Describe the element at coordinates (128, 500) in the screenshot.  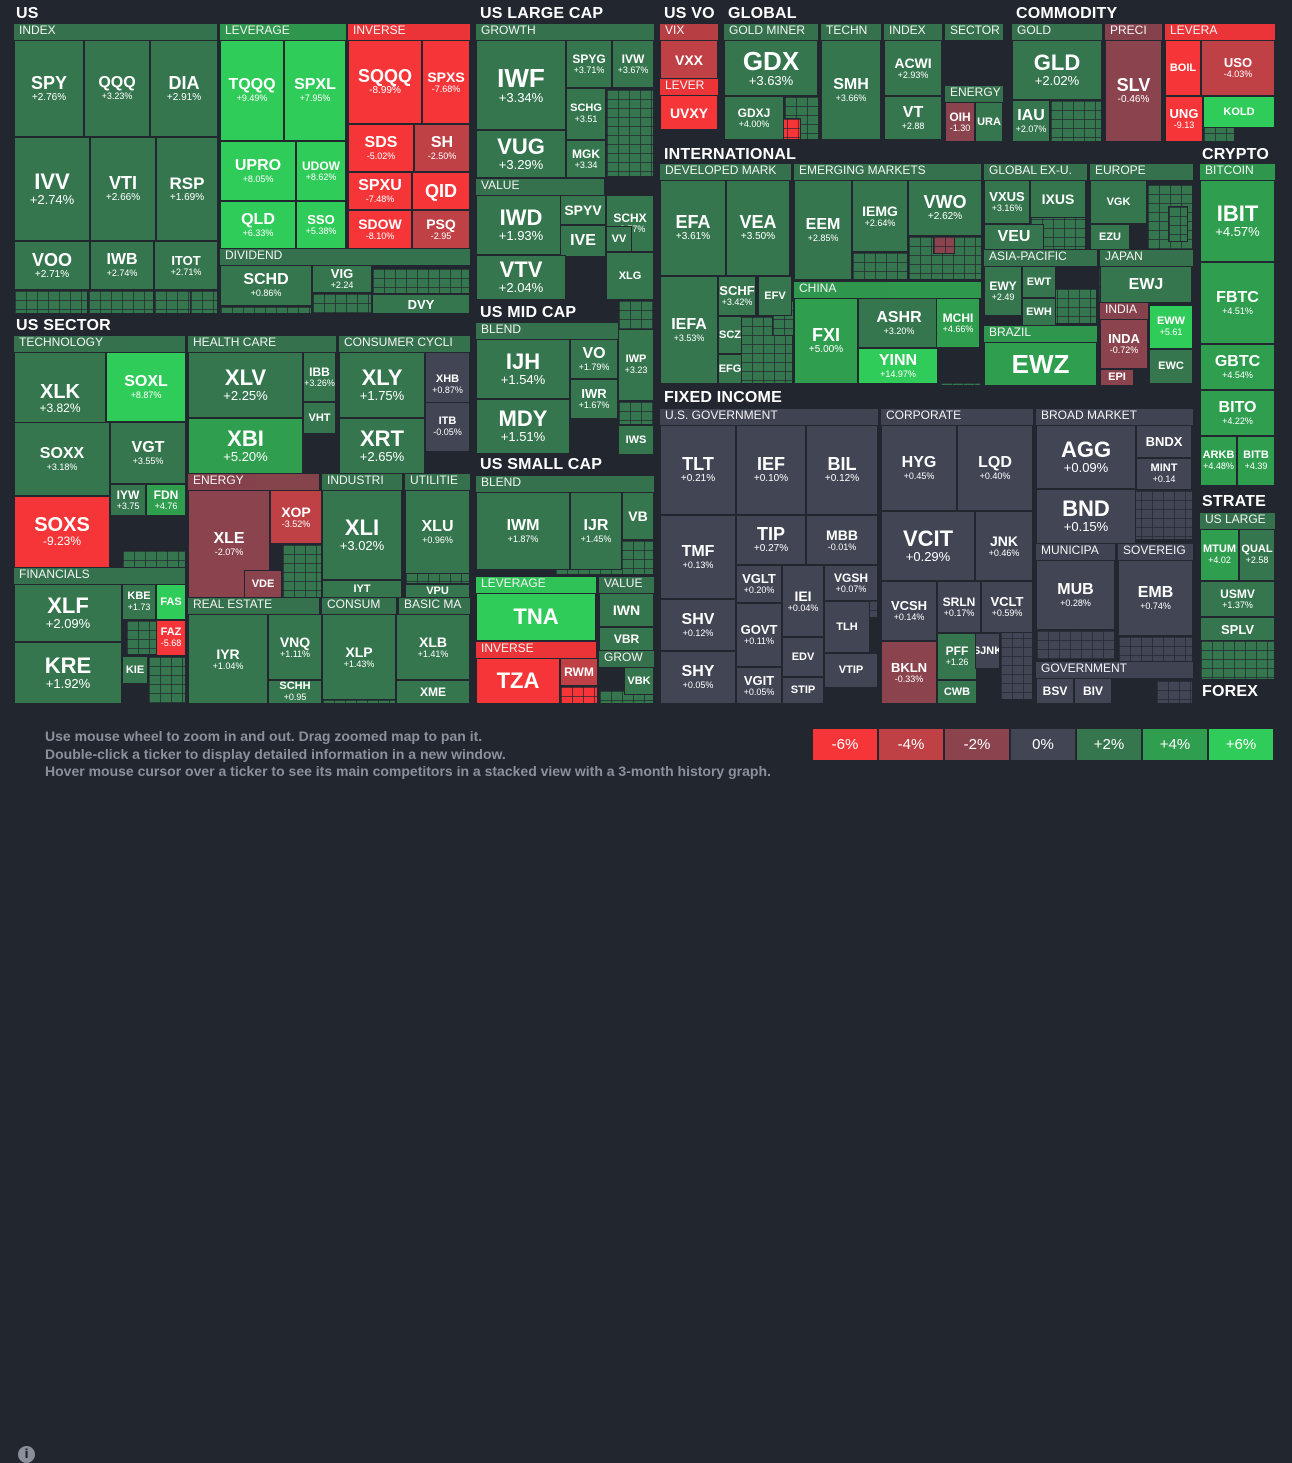
I see `ticker-tile-iyw: IYW +3.75` at that location.